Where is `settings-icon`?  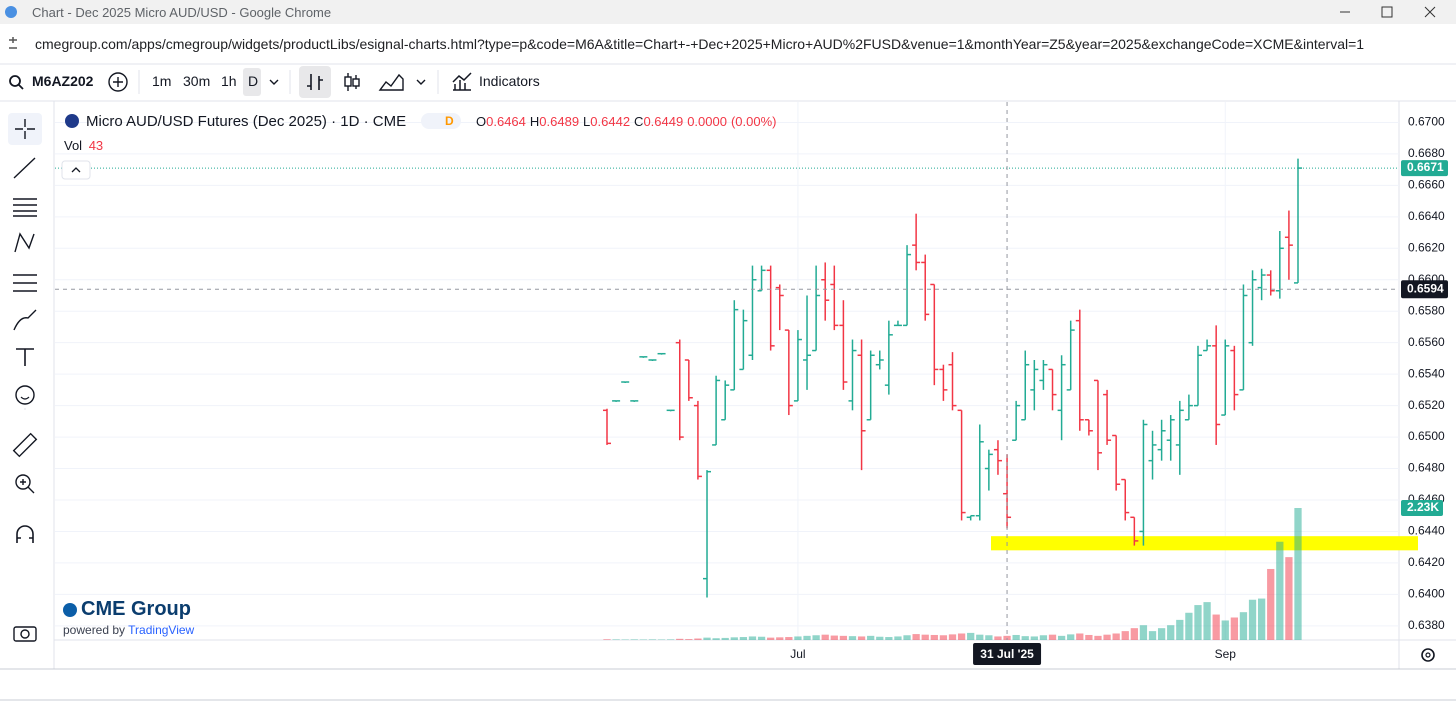 settings-icon is located at coordinates (1428, 655).